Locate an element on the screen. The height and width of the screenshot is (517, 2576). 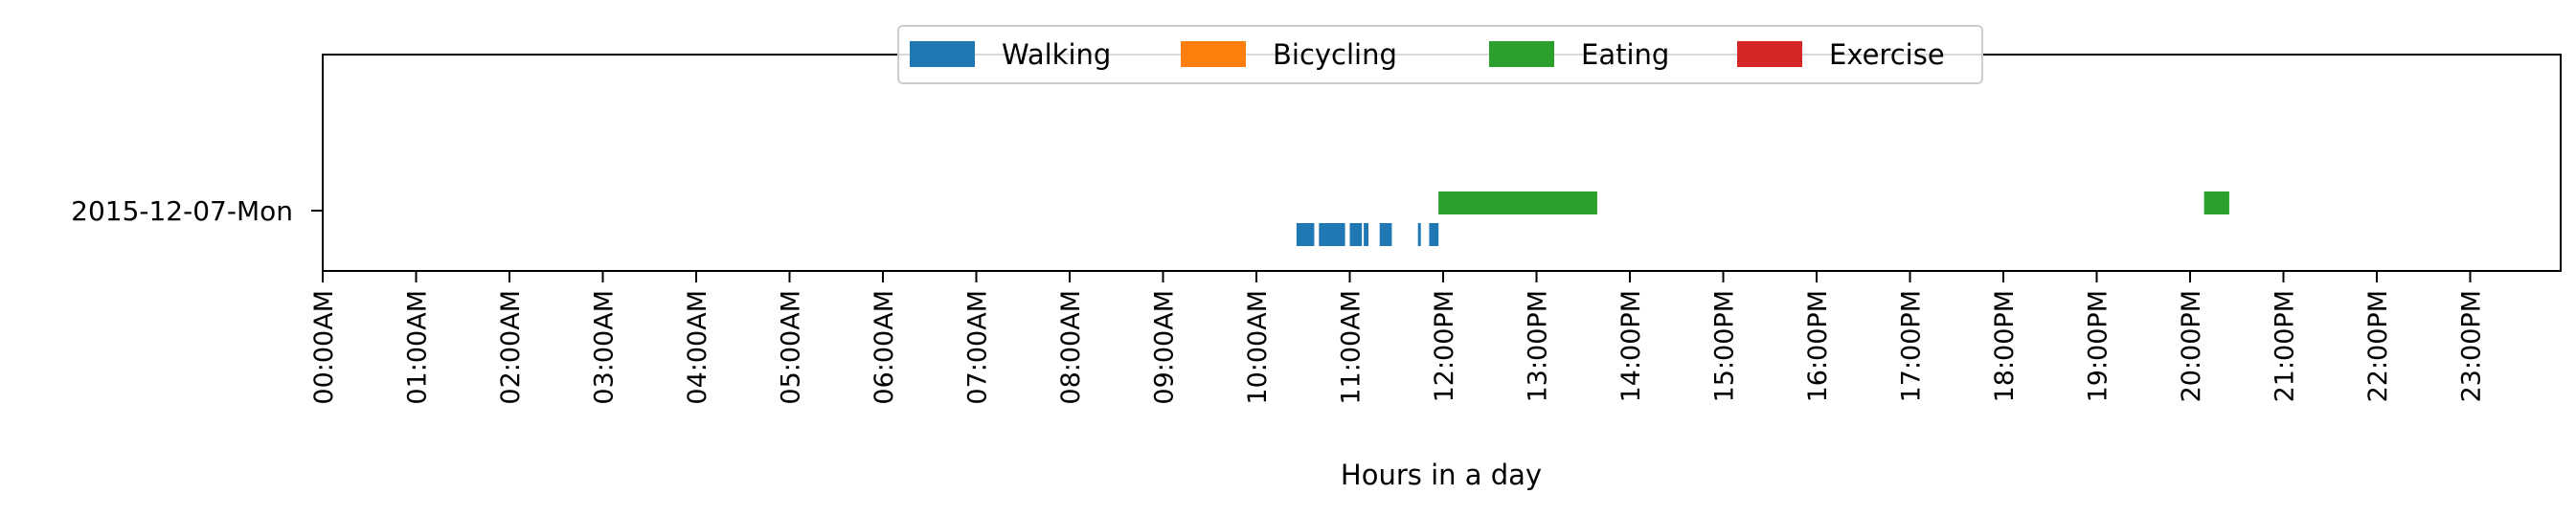
x-tick-label: 02:00AM is located at coordinates (511, 347).